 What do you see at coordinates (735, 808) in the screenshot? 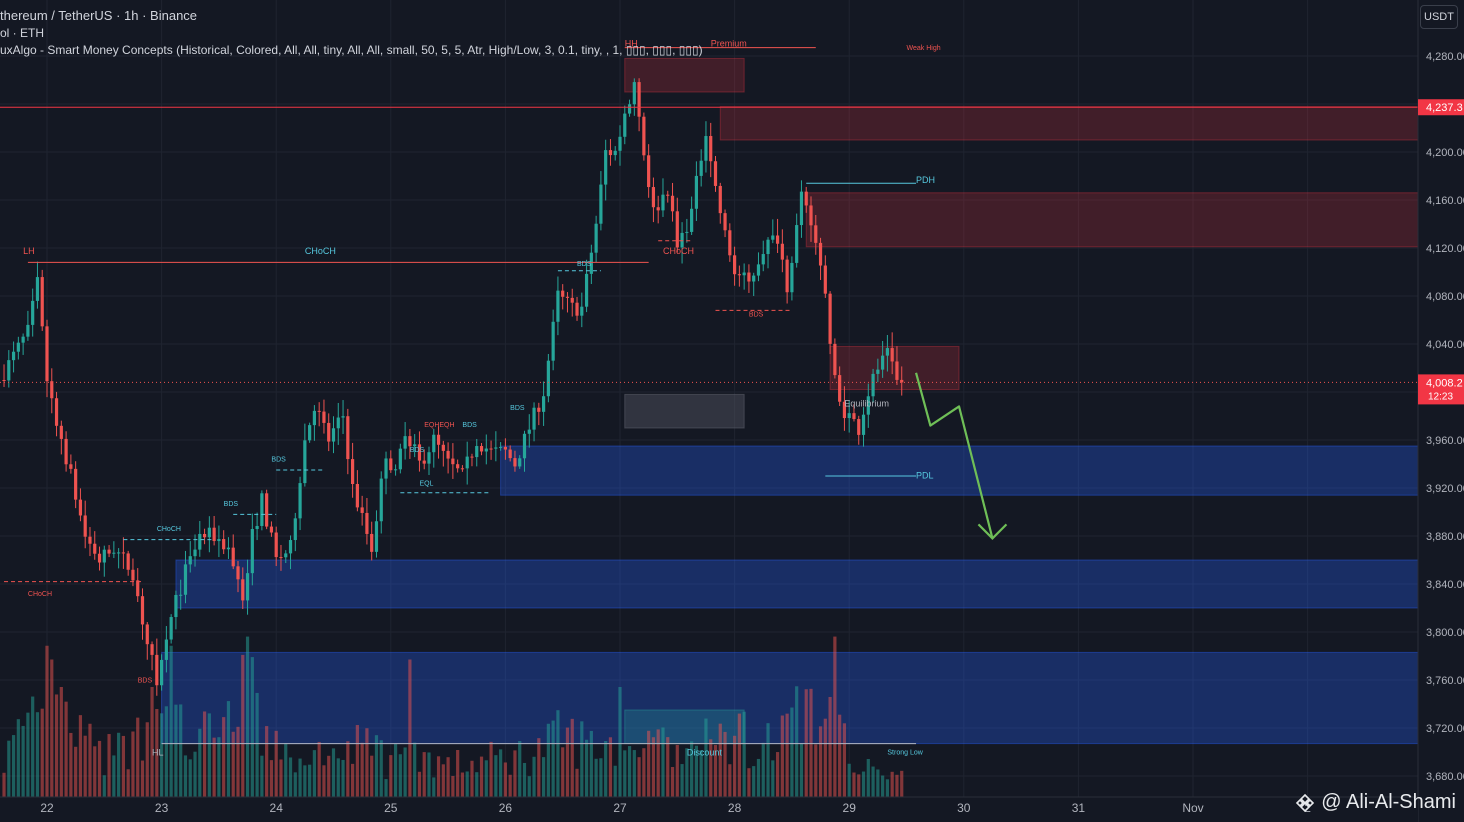
I see `time-tick-label: 28` at bounding box center [735, 808].